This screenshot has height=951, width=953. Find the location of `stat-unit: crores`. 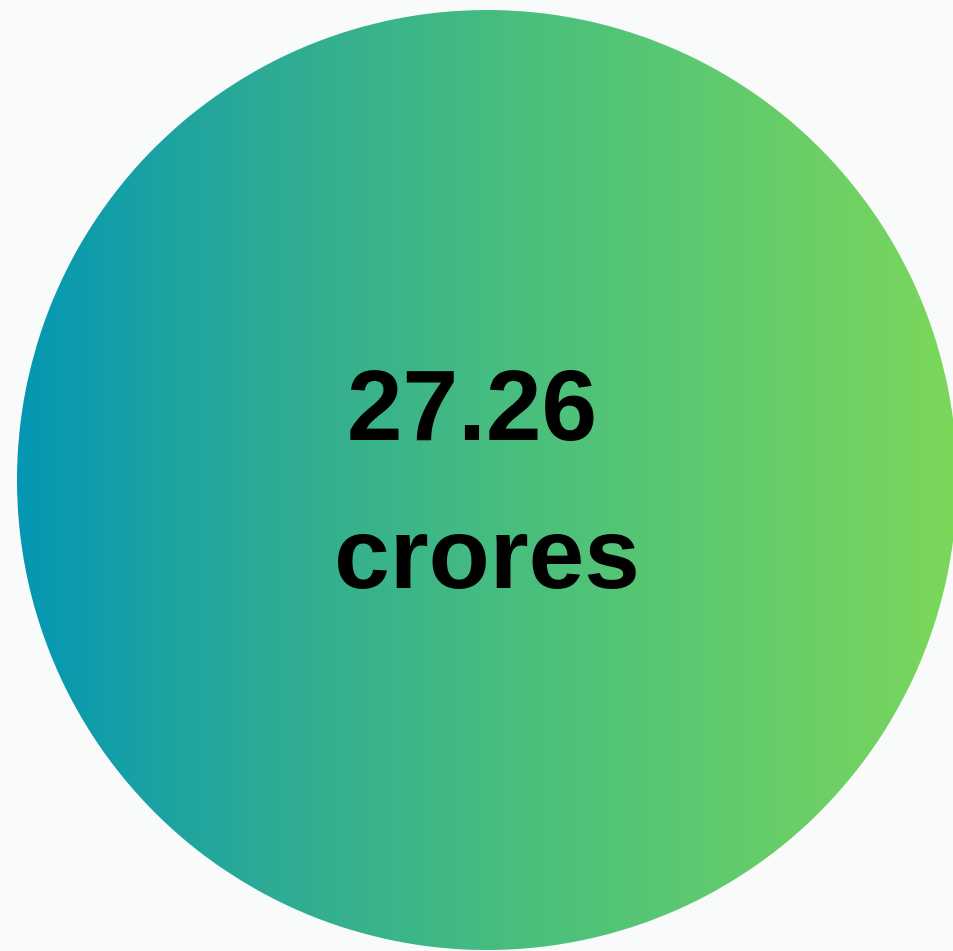

stat-unit: crores is located at coordinates (487, 554).